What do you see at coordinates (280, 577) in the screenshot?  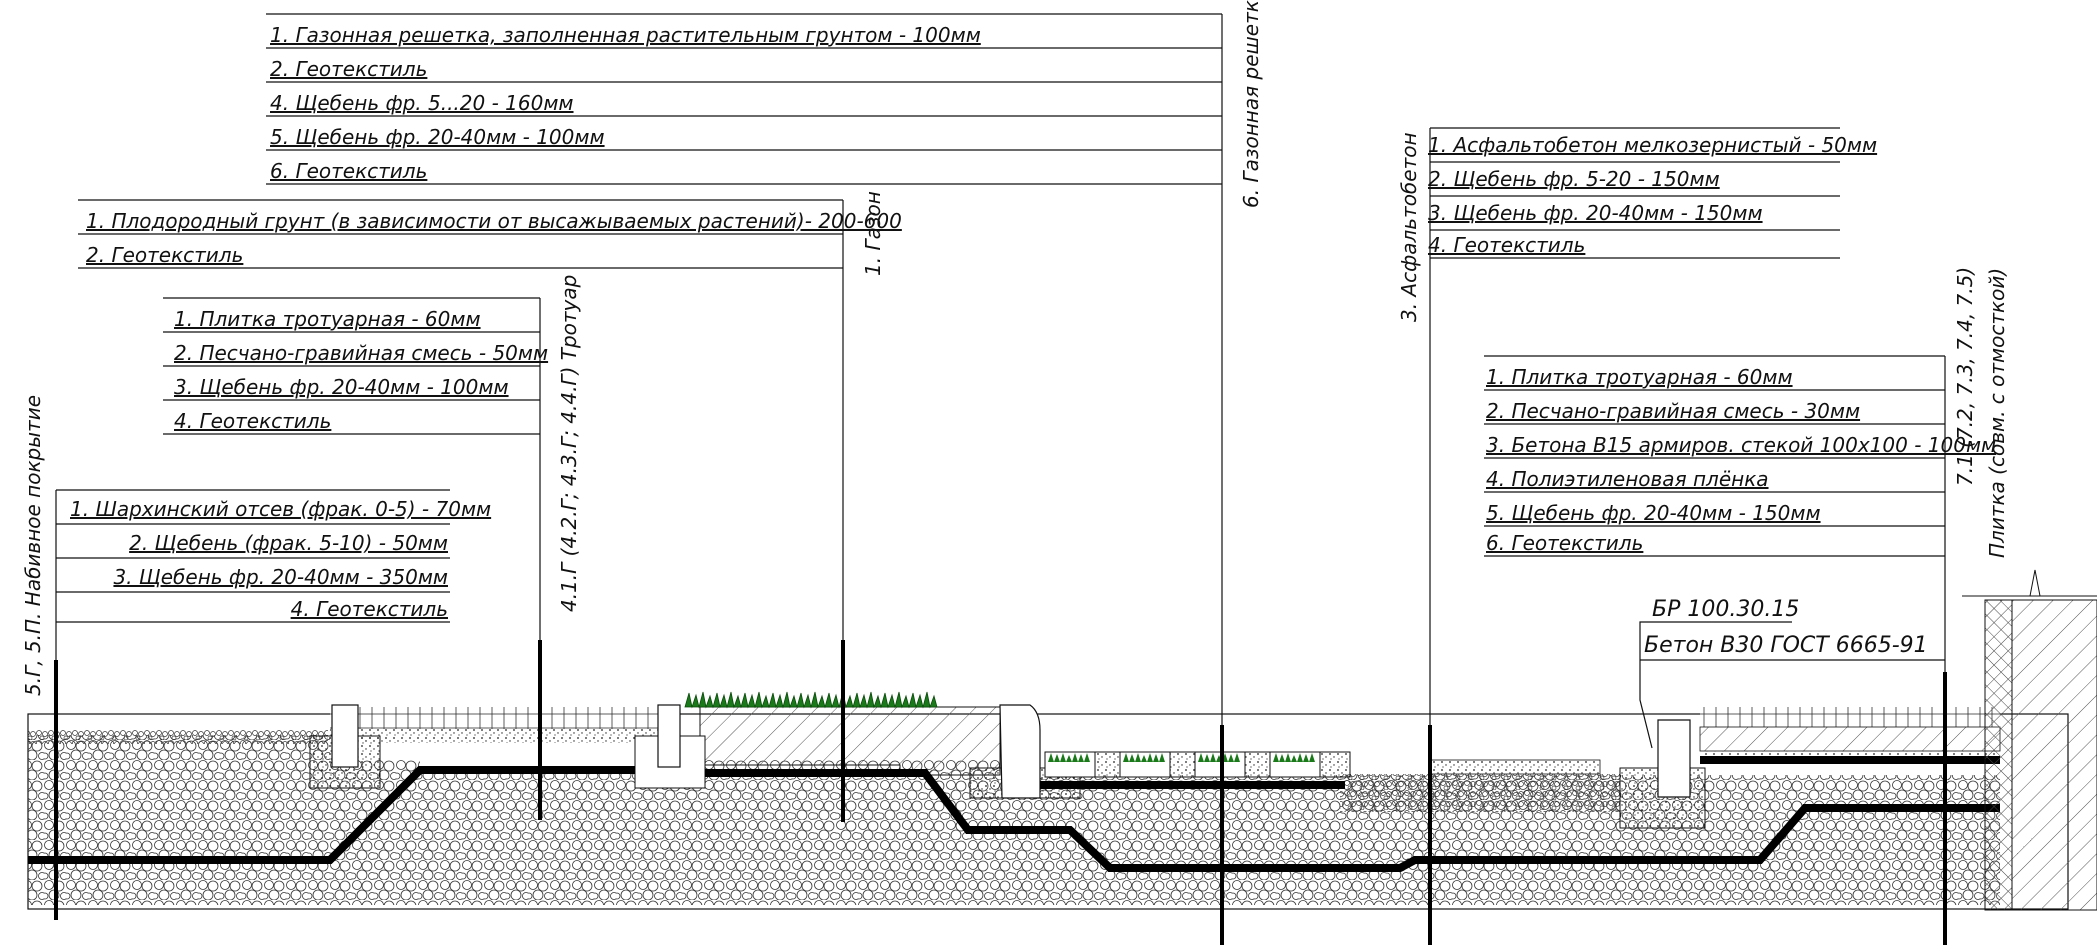 I see `bulk-row-3: 3. Щебень фр. 20-40мм - 350мм` at bounding box center [280, 577].